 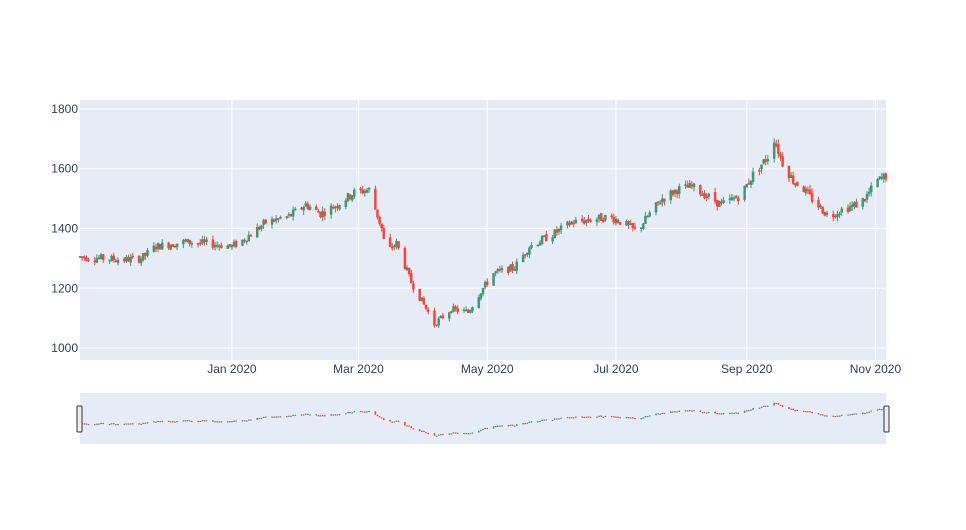 I want to click on range-slider-background, so click(x=483, y=418).